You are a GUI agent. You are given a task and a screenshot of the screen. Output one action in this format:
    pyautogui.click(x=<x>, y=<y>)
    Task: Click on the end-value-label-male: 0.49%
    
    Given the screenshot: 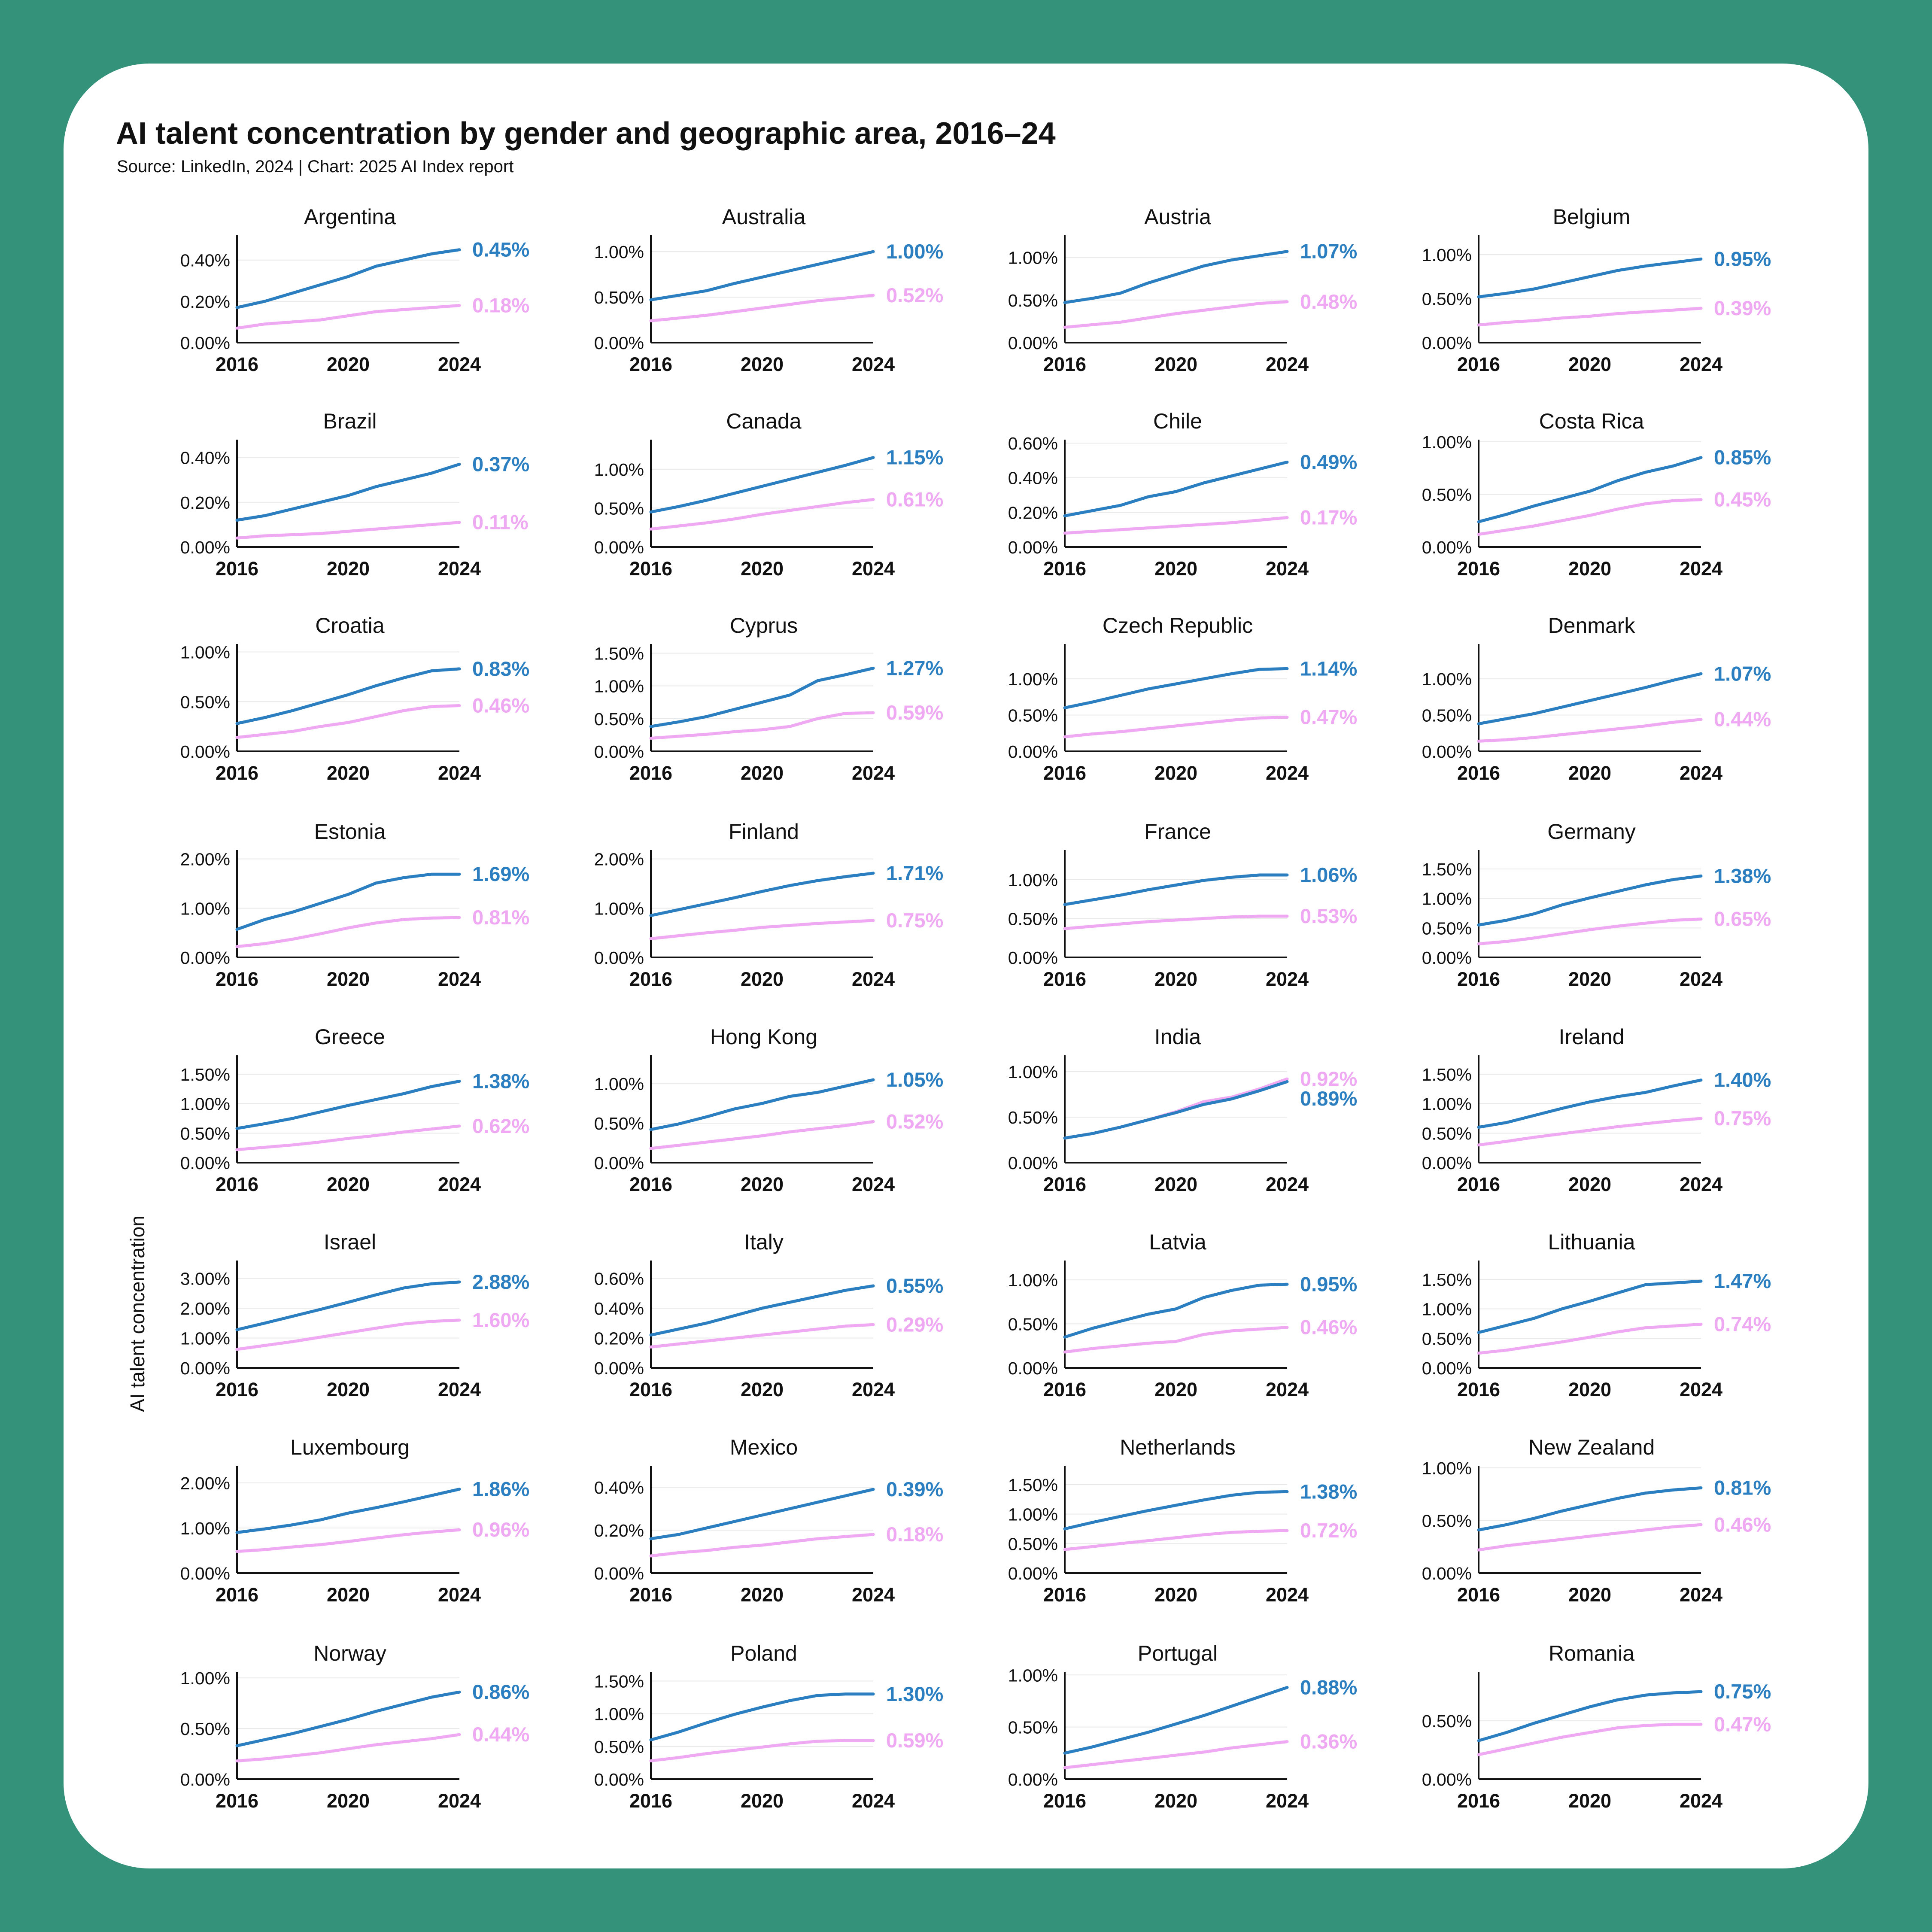 What is the action you would take?
    pyautogui.click(x=1328, y=461)
    